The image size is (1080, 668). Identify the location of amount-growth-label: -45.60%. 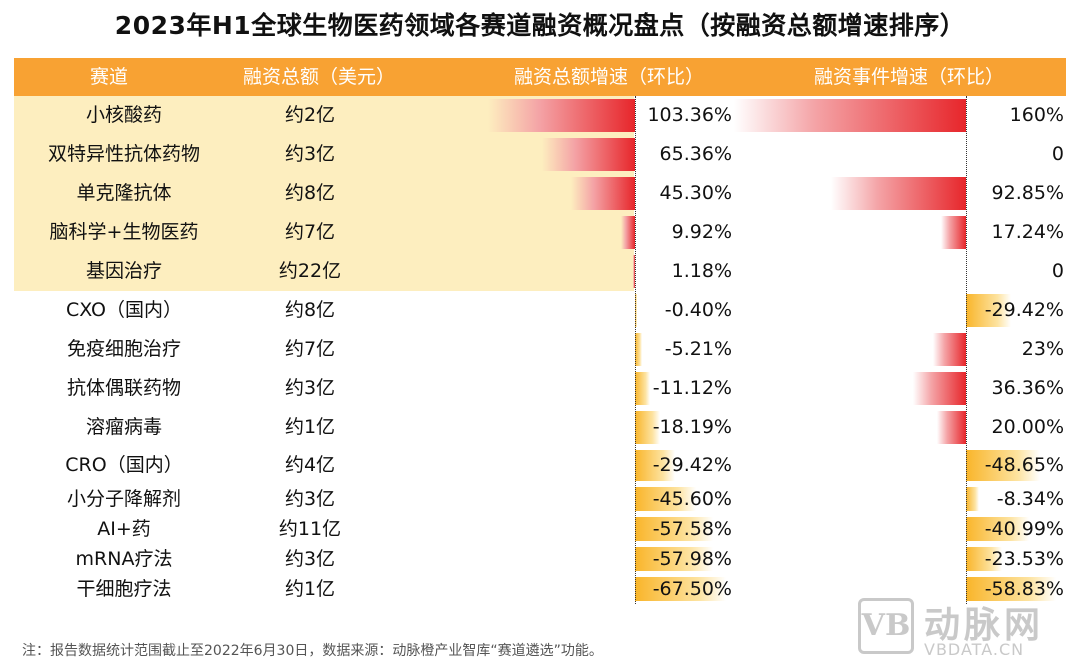
(692, 499).